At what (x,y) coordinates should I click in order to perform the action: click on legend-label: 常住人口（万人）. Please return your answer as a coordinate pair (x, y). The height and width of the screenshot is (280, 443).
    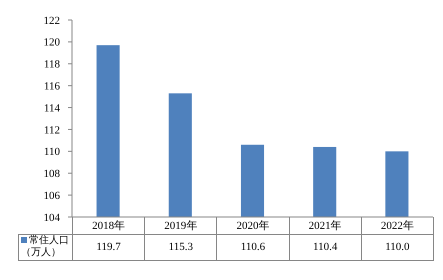
    Looking at the image, I should click on (45, 247).